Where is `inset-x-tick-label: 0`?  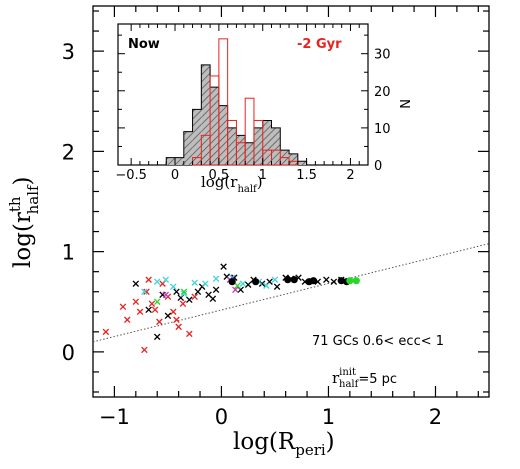
inset-x-tick-label: 0 is located at coordinates (175, 175).